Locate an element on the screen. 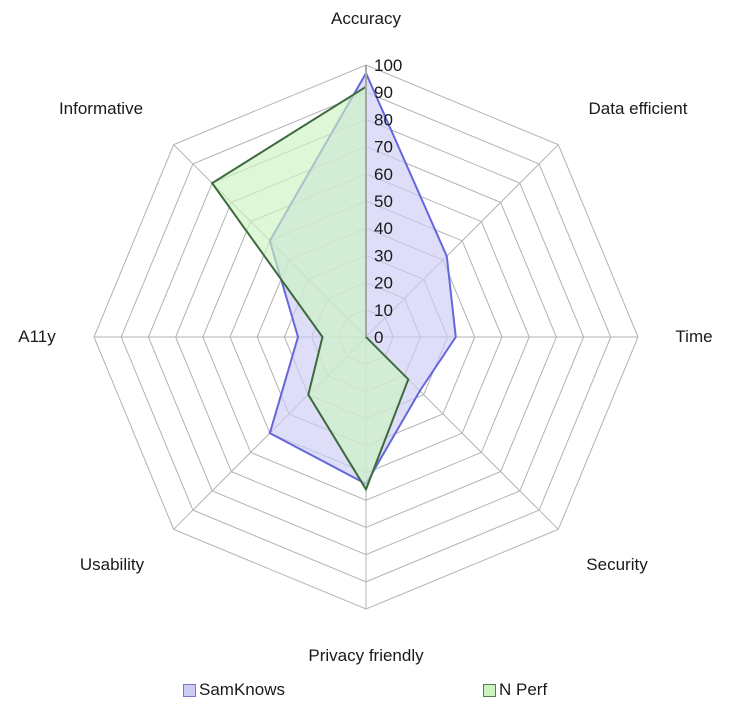 This screenshot has width=736, height=710. axis-label-accuracy: Accuracy is located at coordinates (366, 18).